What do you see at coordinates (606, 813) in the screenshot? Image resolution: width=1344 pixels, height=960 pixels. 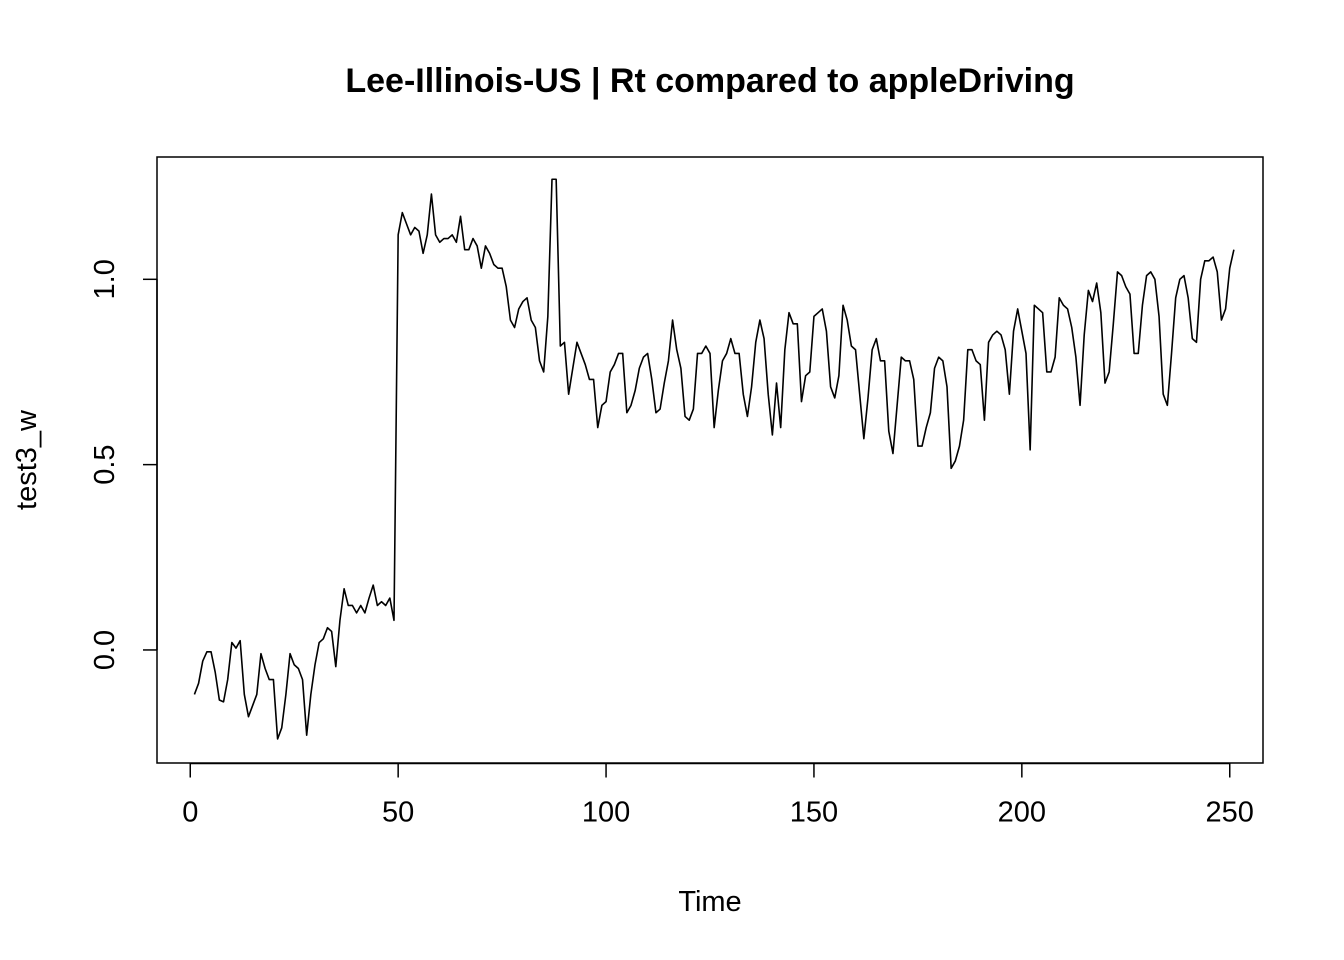 I see `x-tick-label: 100` at bounding box center [606, 813].